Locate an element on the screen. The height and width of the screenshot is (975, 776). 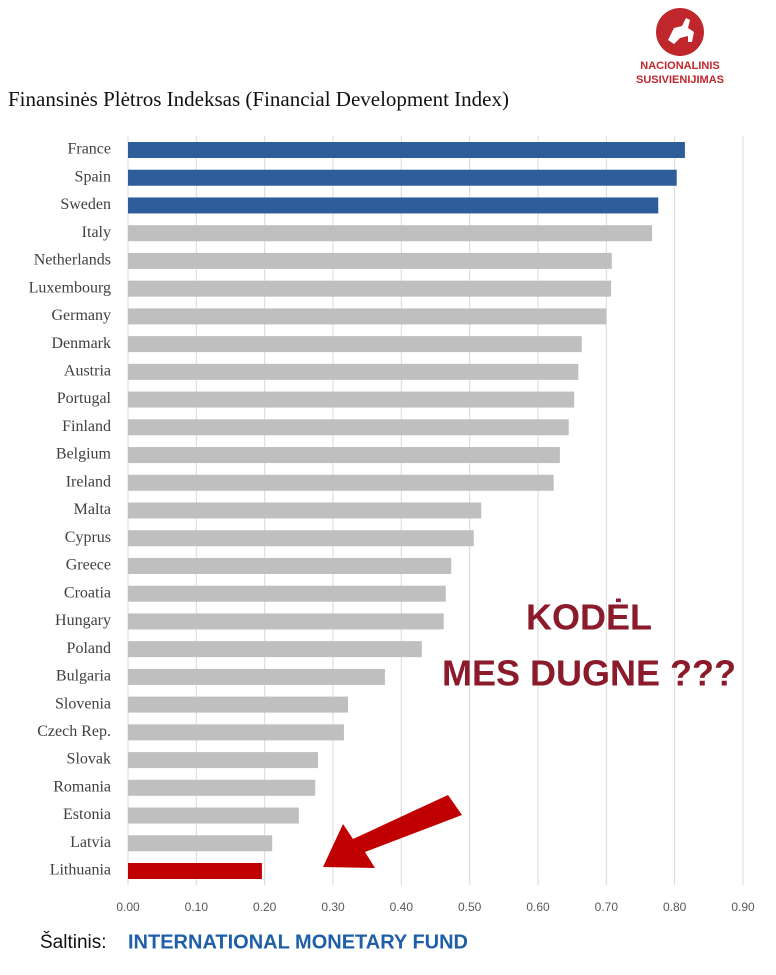
x-tick-label: 0.50 is located at coordinates (470, 907).